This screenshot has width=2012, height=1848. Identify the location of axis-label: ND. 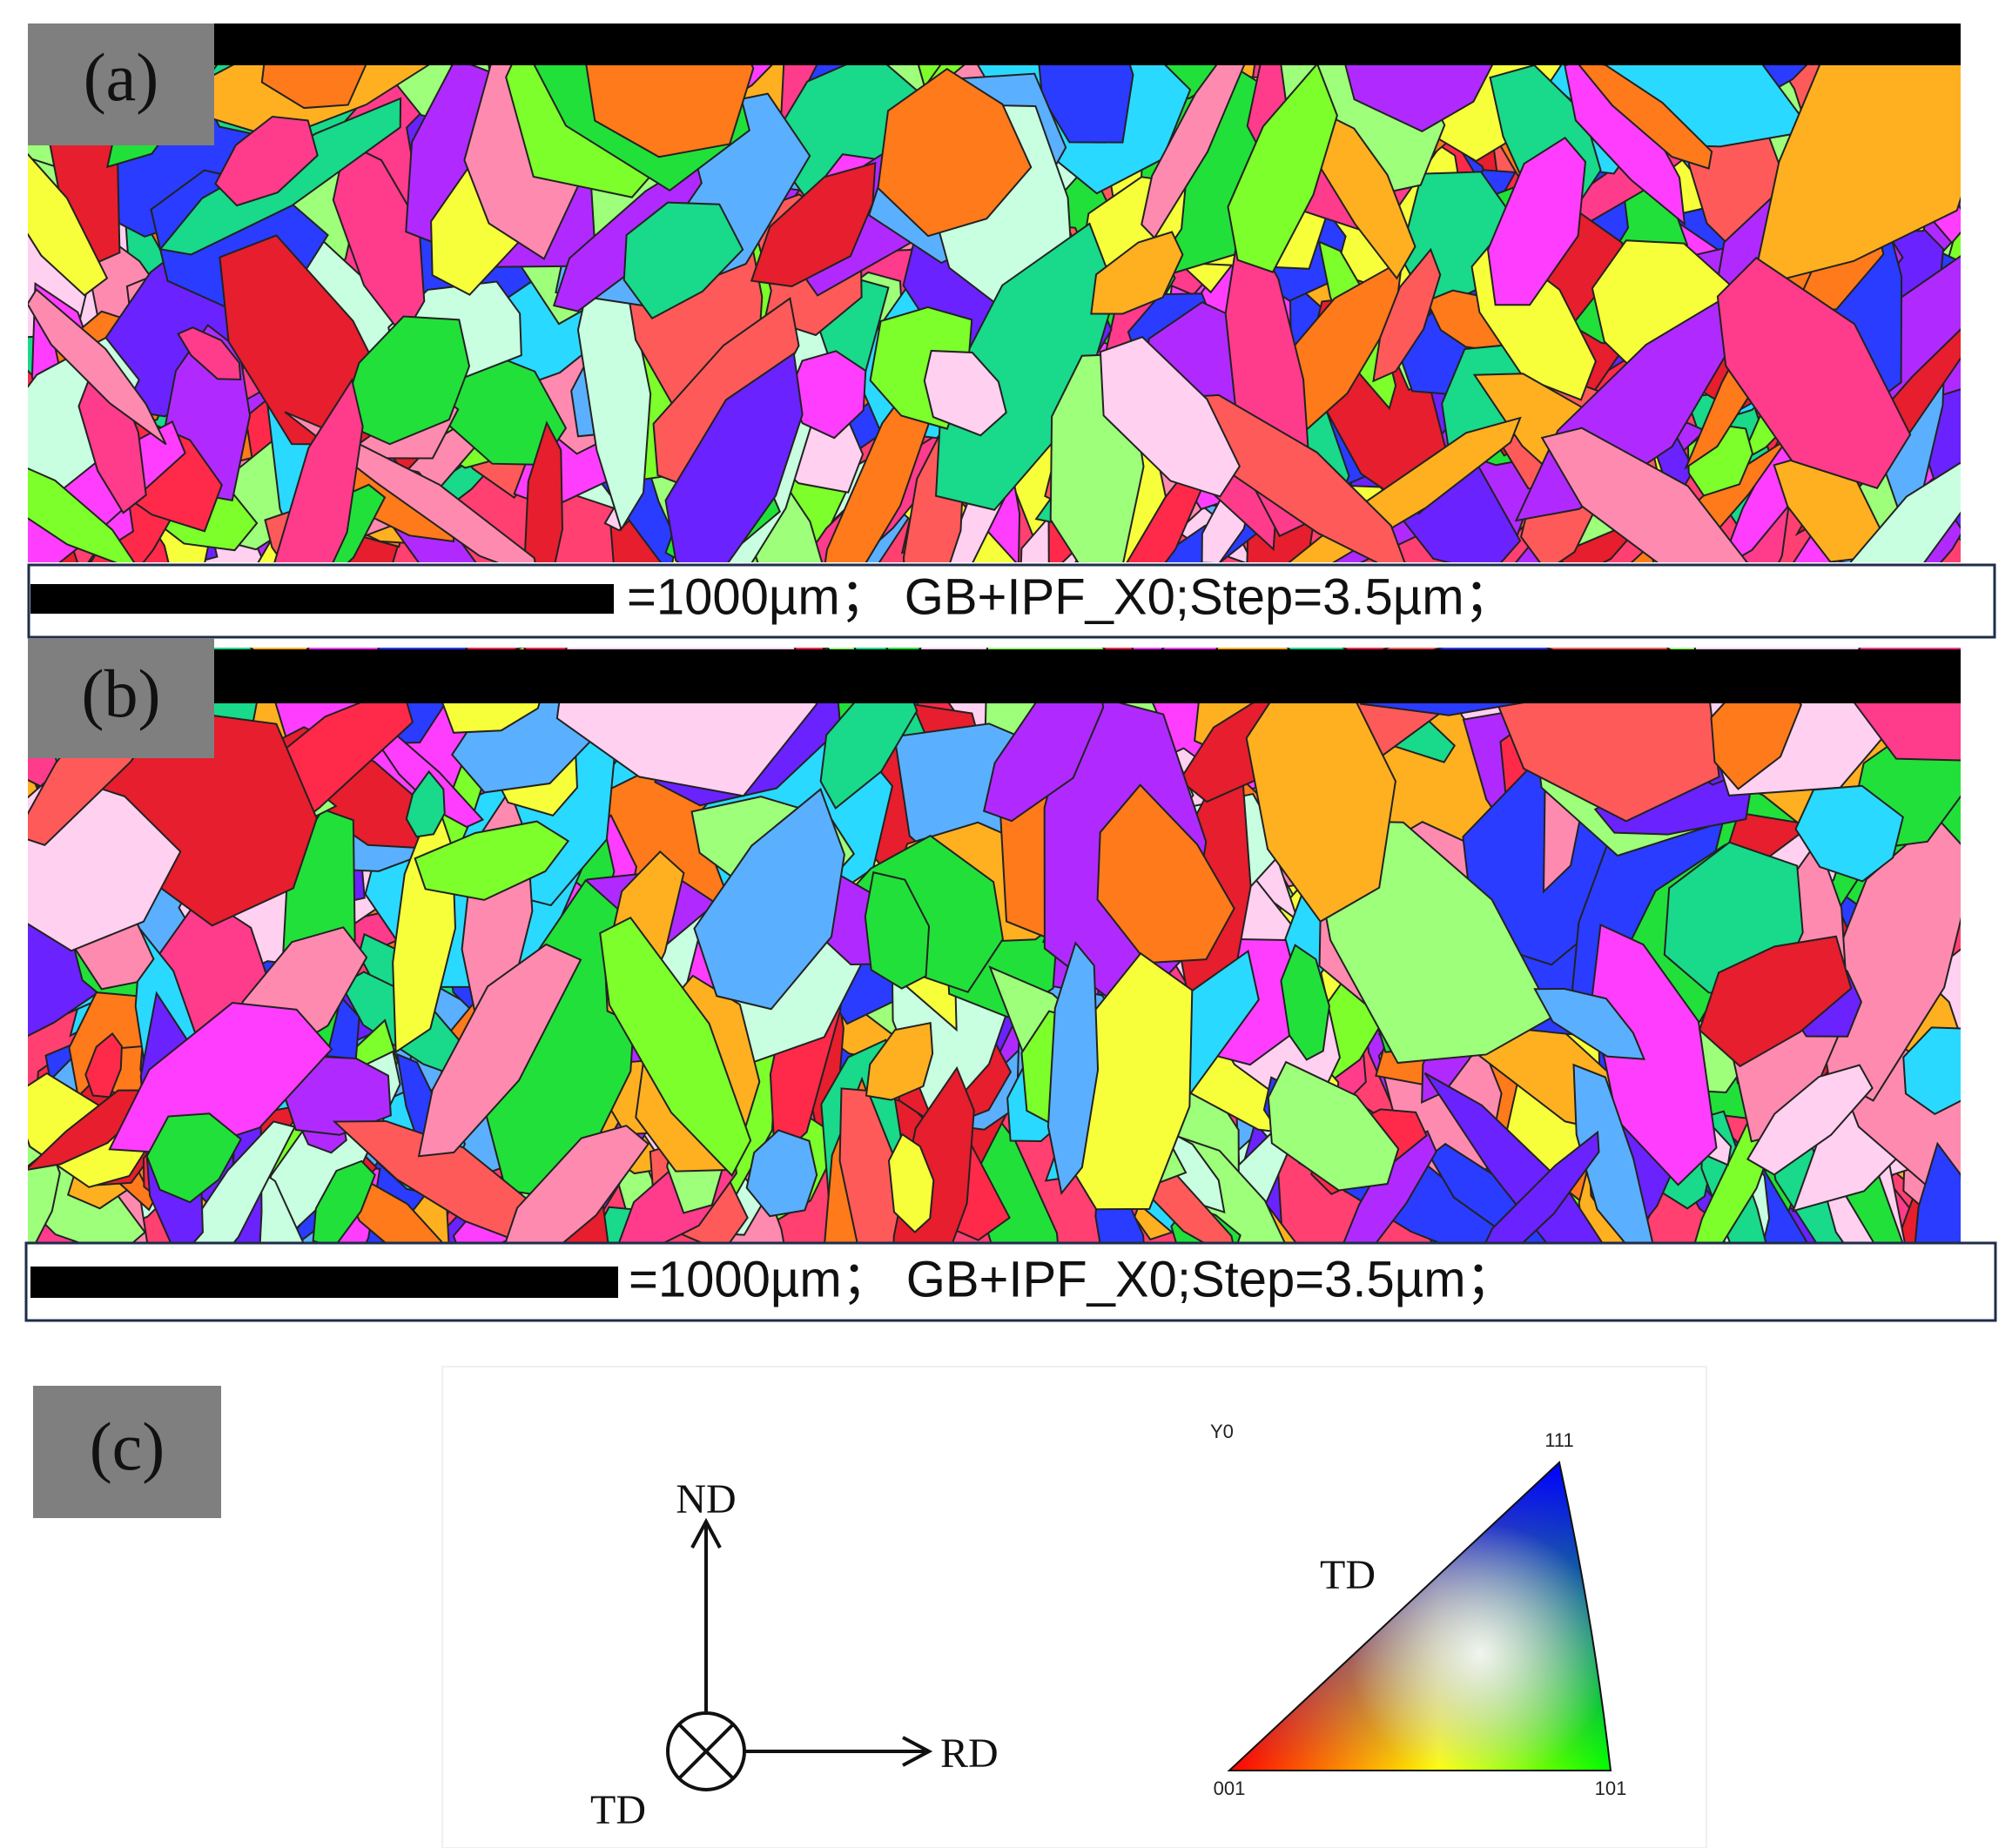
(706, 1499).